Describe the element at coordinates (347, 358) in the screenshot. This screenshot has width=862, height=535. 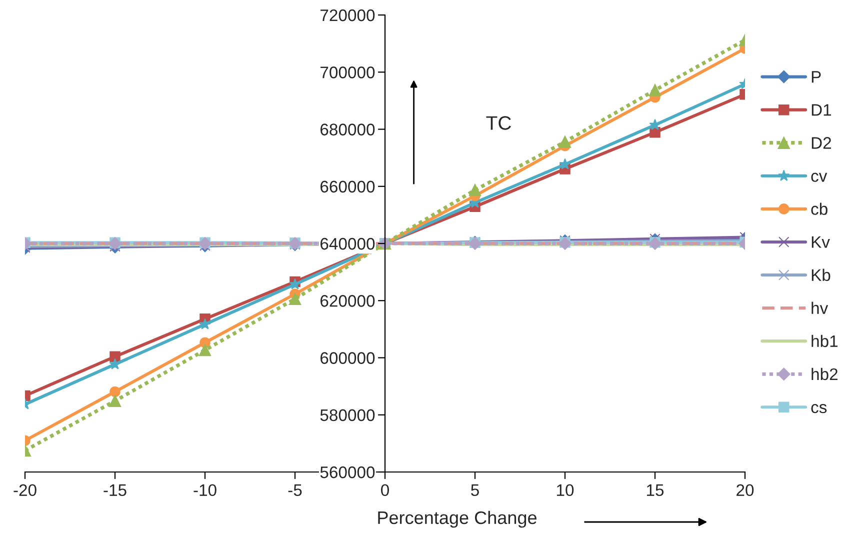
I see `y-tick-label: 600000` at that location.